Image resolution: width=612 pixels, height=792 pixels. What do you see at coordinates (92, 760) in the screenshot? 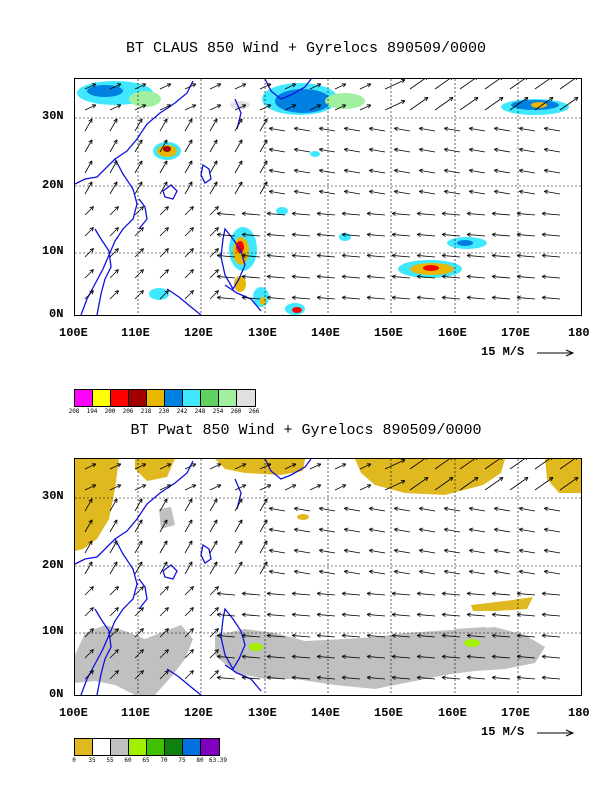
I see `colorbar-tick-label: 35` at bounding box center [92, 760].